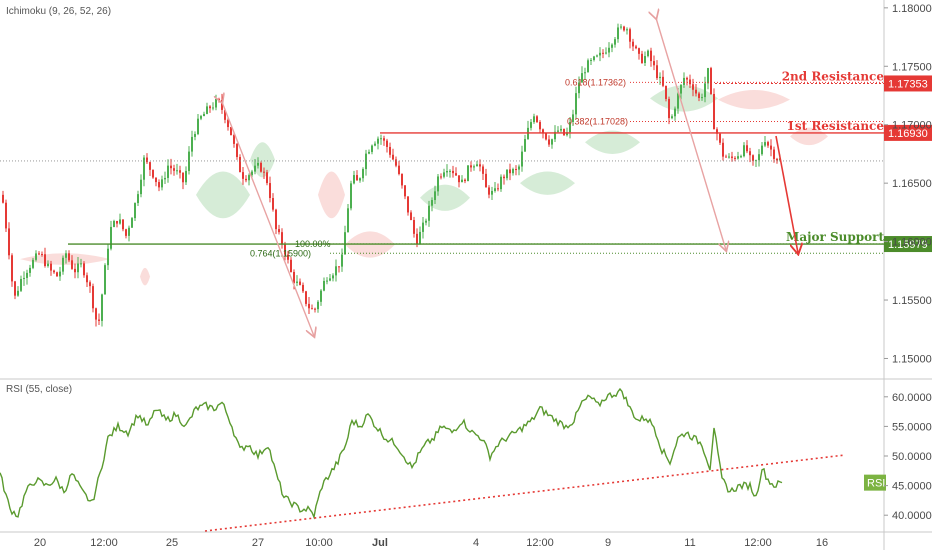 This screenshot has height=550, width=932. What do you see at coordinates (912, 516) in the screenshot?
I see `rsi-tick-label: 40.0000` at bounding box center [912, 516].